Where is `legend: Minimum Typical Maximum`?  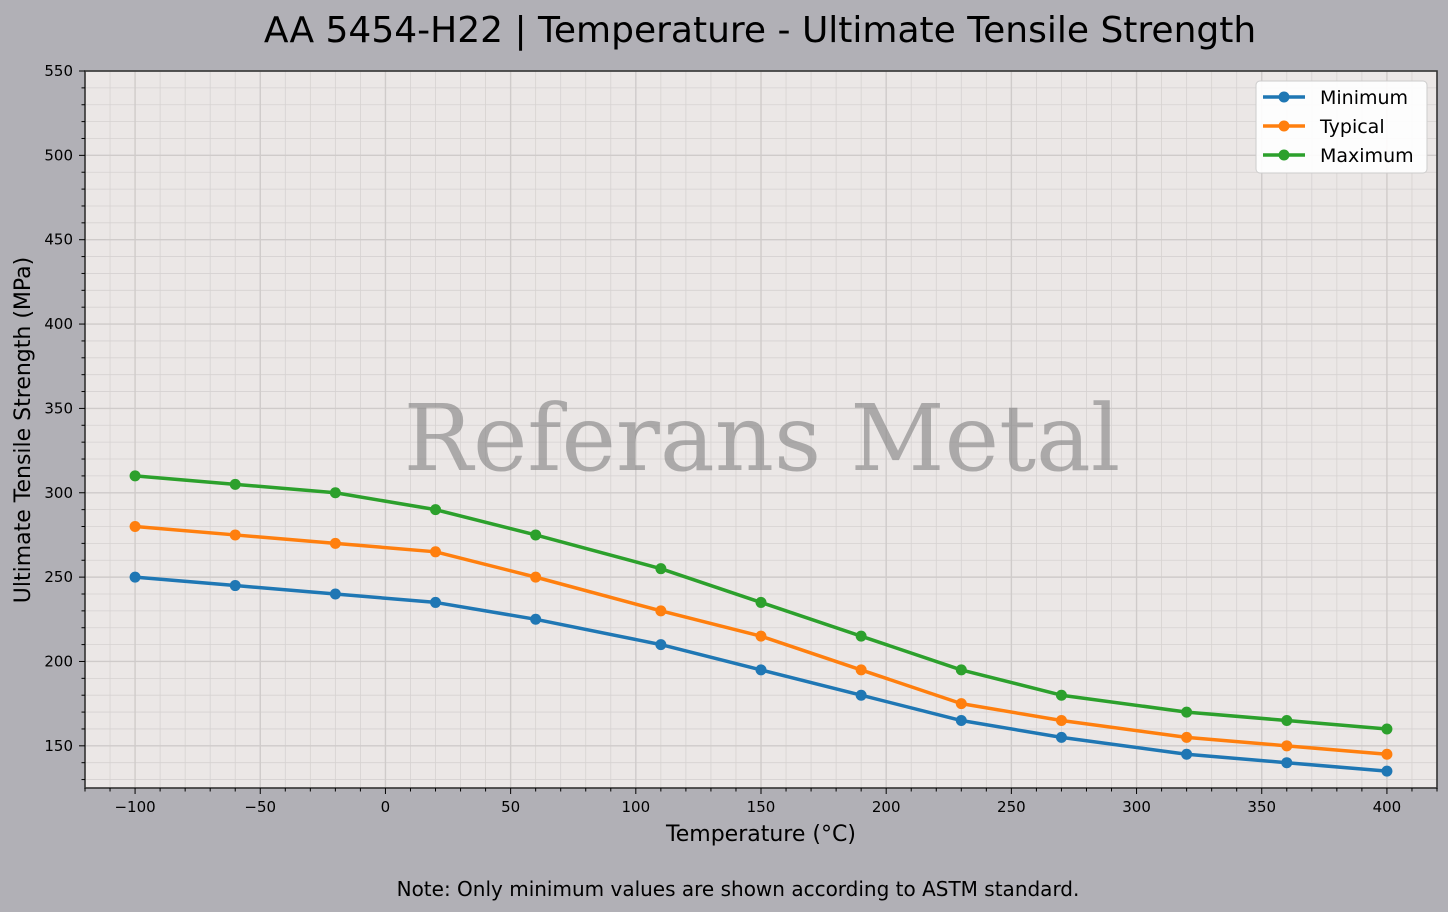 legend: Minimum Typical Maximum is located at coordinates (1341, 127).